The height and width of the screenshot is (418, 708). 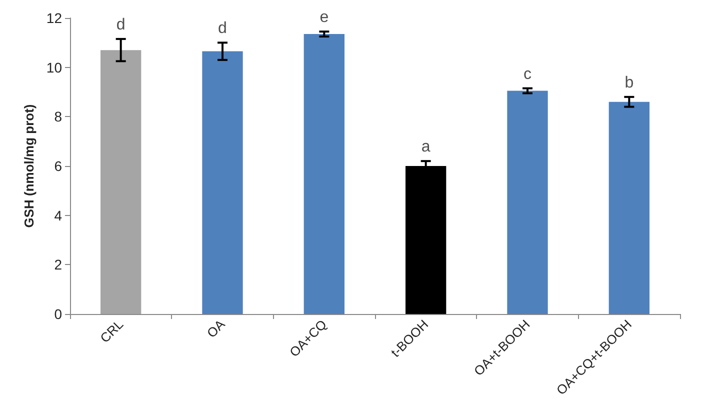 I want to click on y-tick-label: 12, so click(x=54, y=18).